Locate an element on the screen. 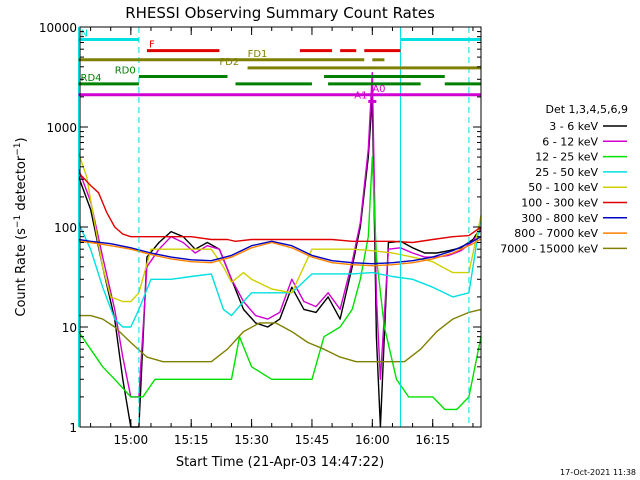  legend-label-6: 300 - 800 keV is located at coordinates (559, 218).